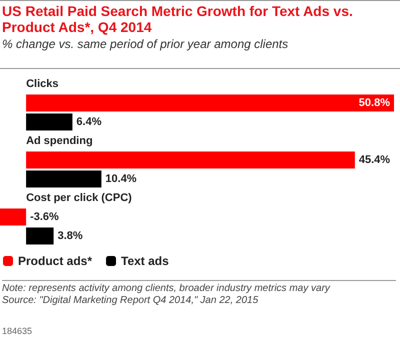 This screenshot has height=339, width=400. I want to click on legend-label: Product ads*, so click(55, 261).